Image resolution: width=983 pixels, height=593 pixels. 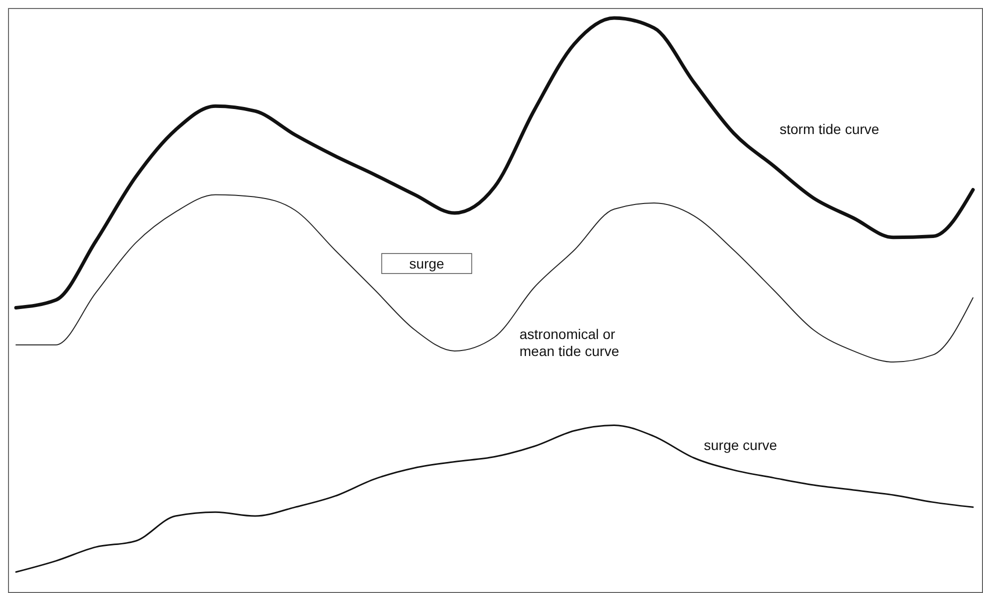 What do you see at coordinates (570, 343) in the screenshot?
I see `series-label: astronomical or mean tide curve` at bounding box center [570, 343].